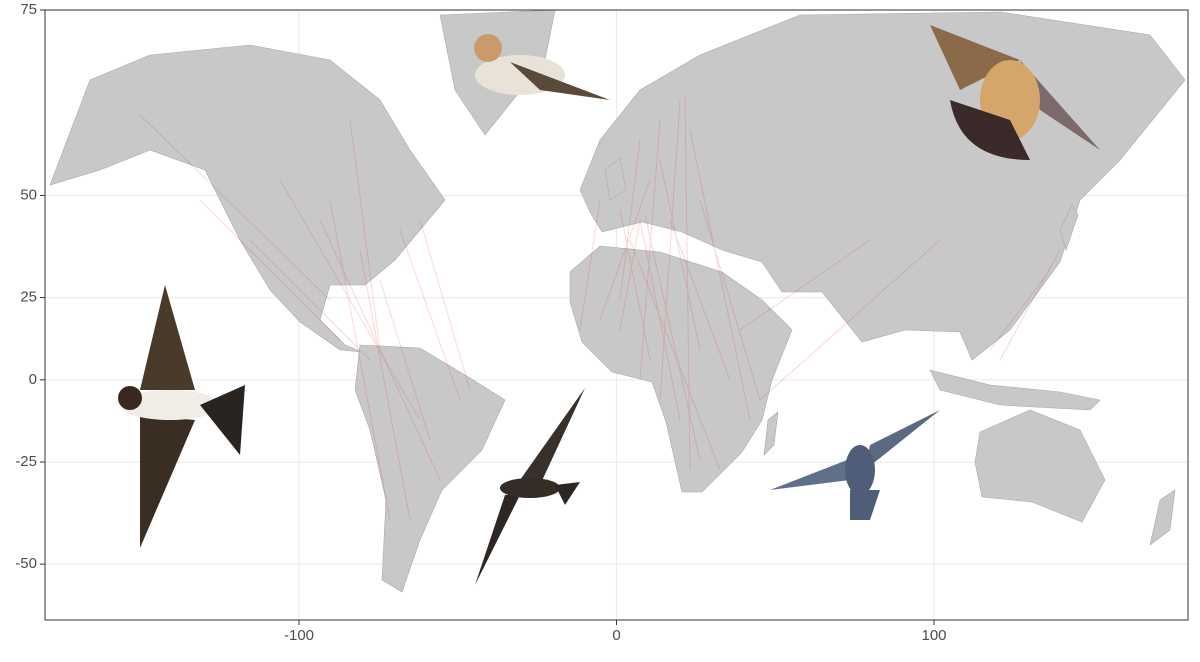 This screenshot has height=662, width=1200. I want to click on y-tick-label: -25, so click(26, 461).